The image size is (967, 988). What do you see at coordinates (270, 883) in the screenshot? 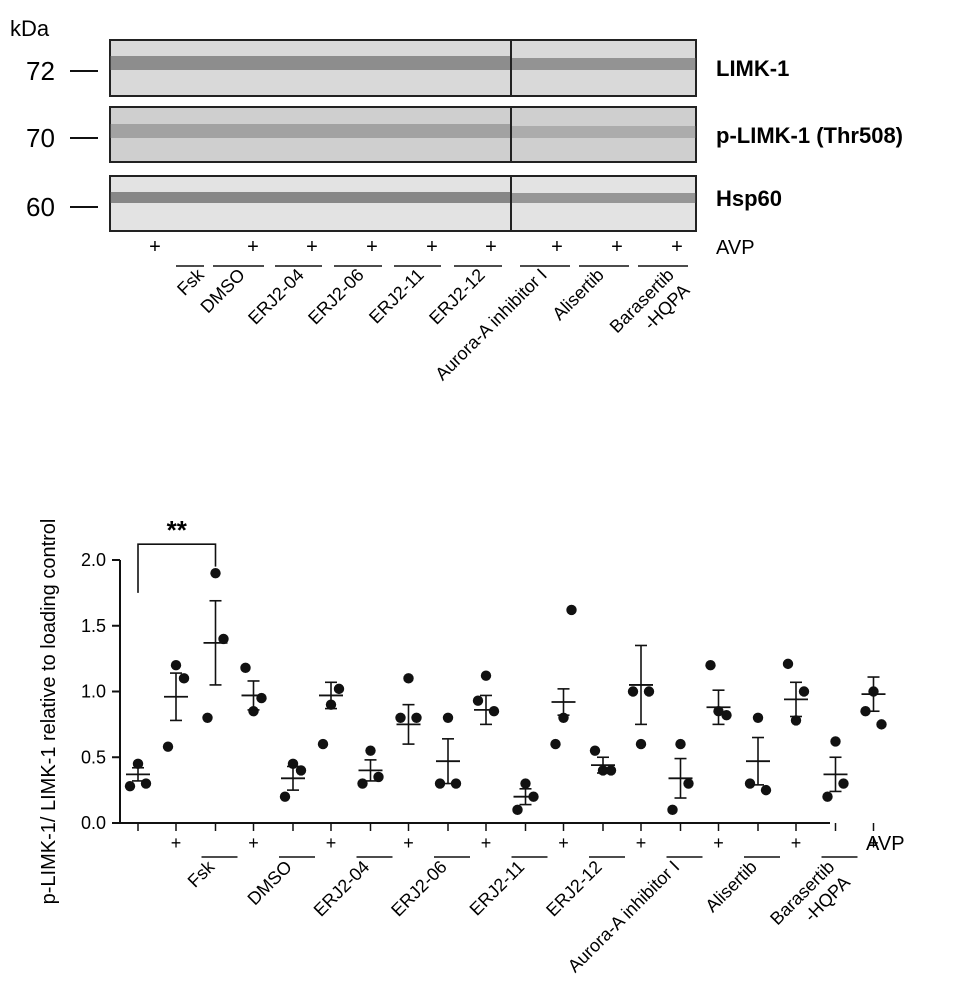
I see `group-label: DMSO` at bounding box center [270, 883].